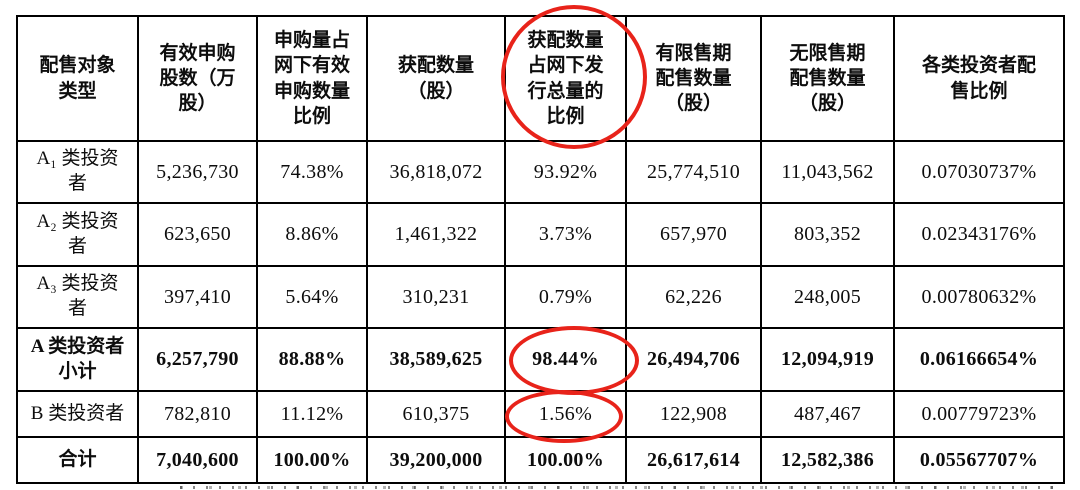  What do you see at coordinates (436, 172) in the screenshot?
I see `table-cell: 36,818,072` at bounding box center [436, 172].